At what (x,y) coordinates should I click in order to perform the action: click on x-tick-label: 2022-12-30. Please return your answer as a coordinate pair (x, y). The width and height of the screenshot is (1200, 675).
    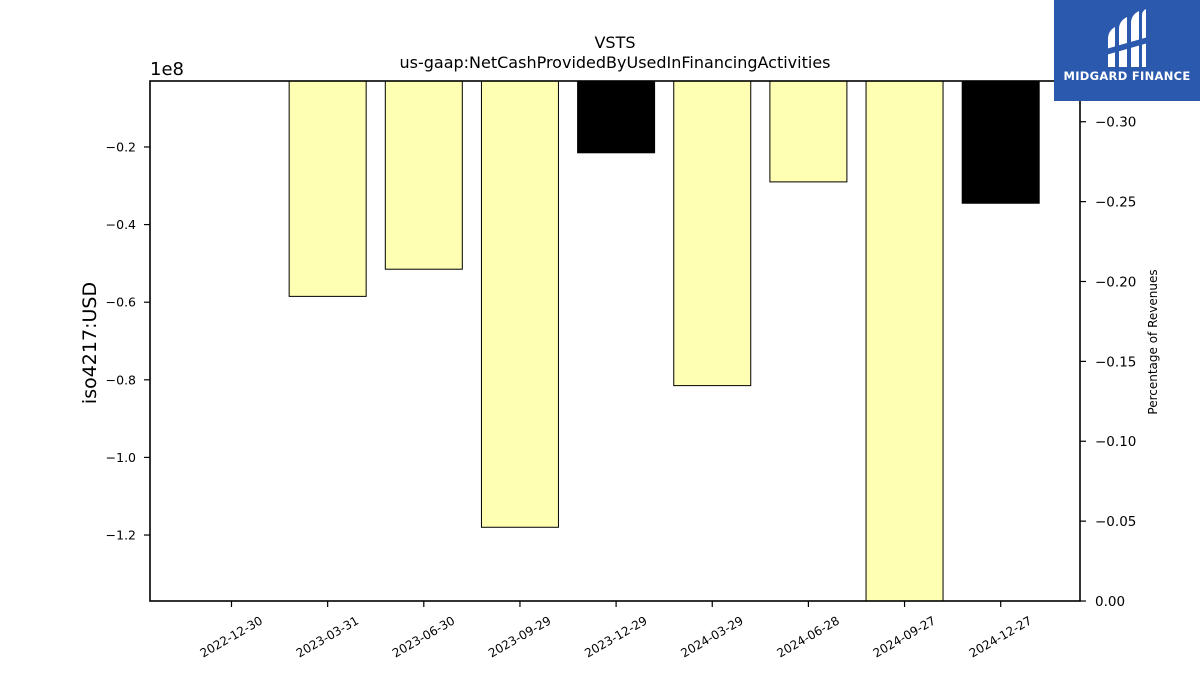
    Looking at the image, I should click on (231, 636).